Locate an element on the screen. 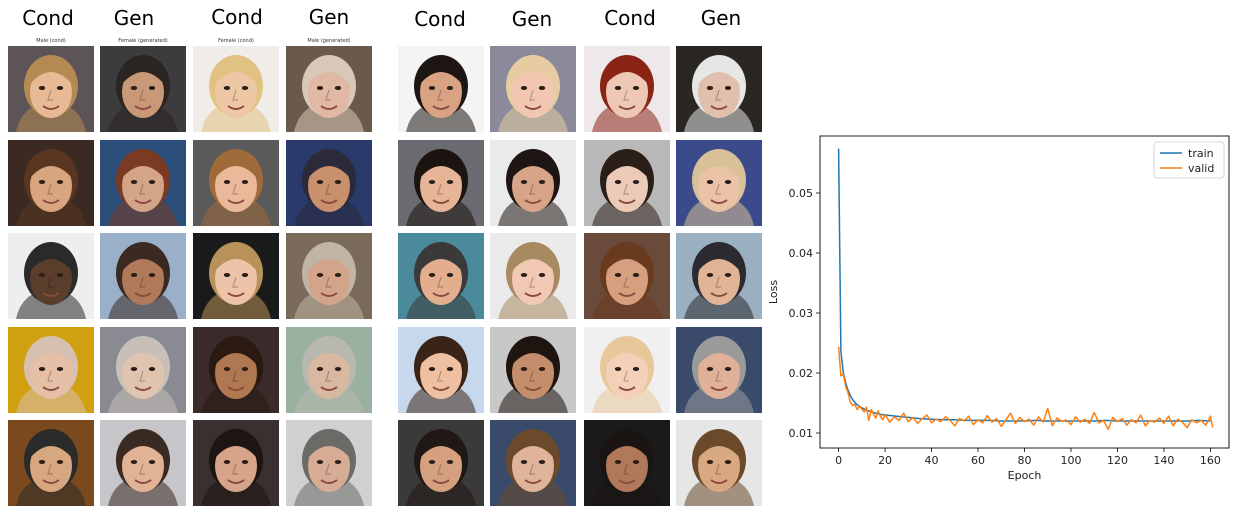 This screenshot has width=1236, height=522. legend-box is located at coordinates (1189, 160).